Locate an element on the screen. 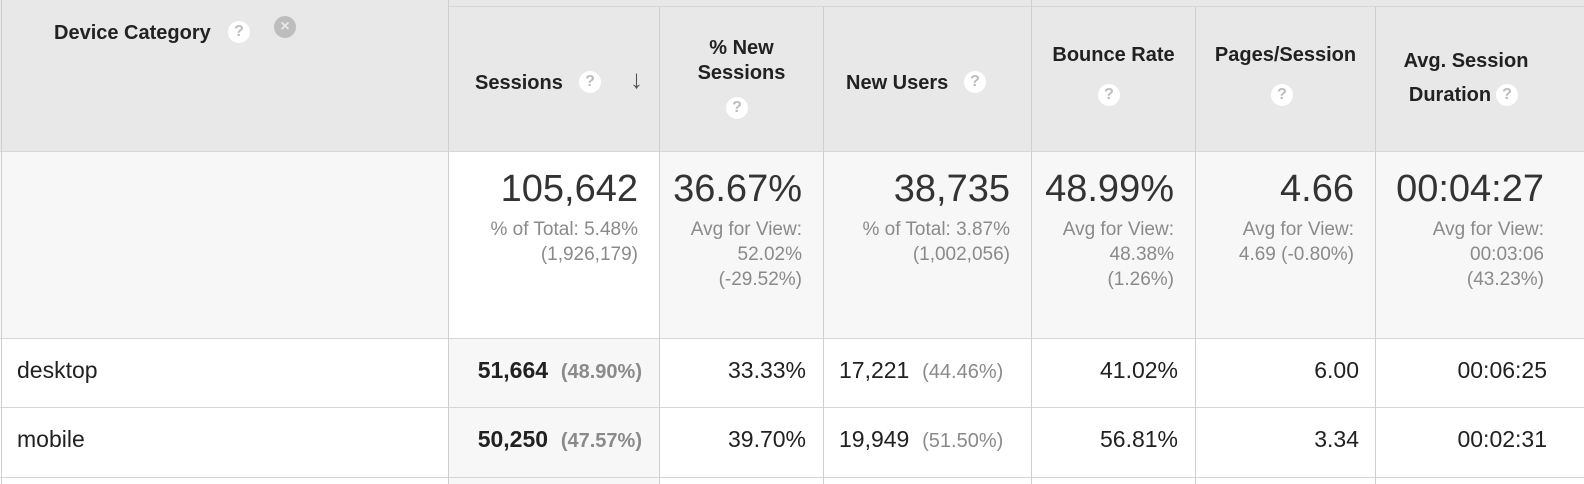 The width and height of the screenshot is (1584, 484). total-bounce-rate-value: 48.99% is located at coordinates (1109, 189).